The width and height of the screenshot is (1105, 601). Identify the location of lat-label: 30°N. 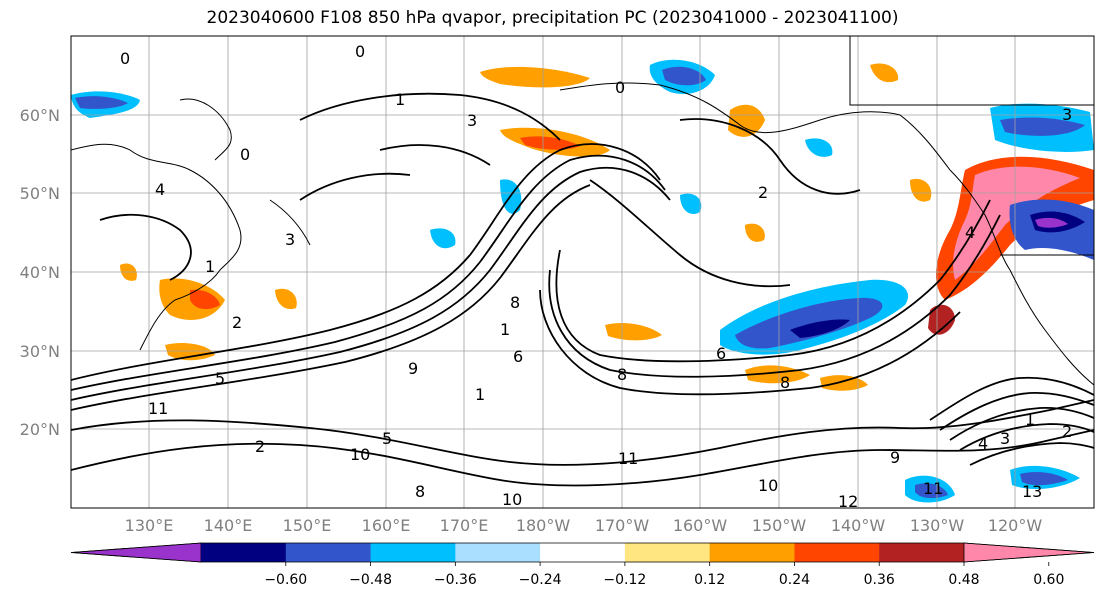
(40, 351).